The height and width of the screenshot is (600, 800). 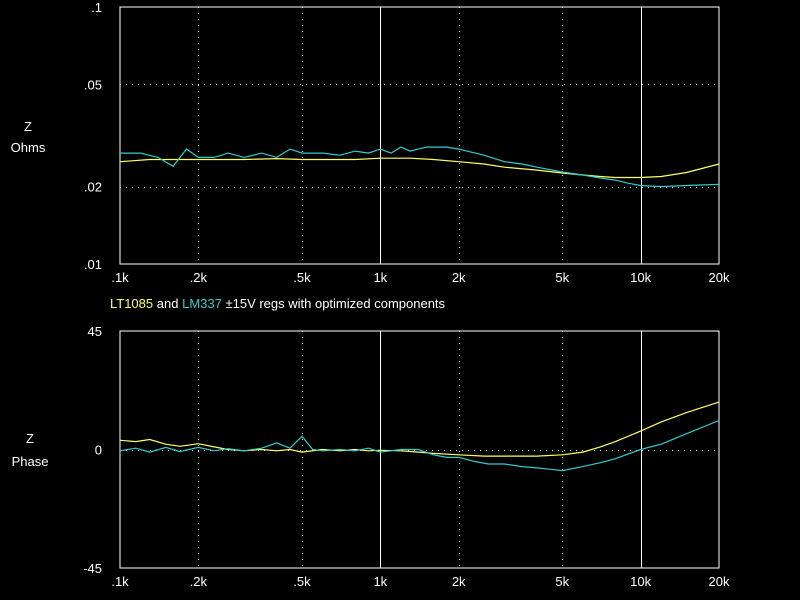 I want to click on y-tick-label: 45, so click(x=95, y=331).